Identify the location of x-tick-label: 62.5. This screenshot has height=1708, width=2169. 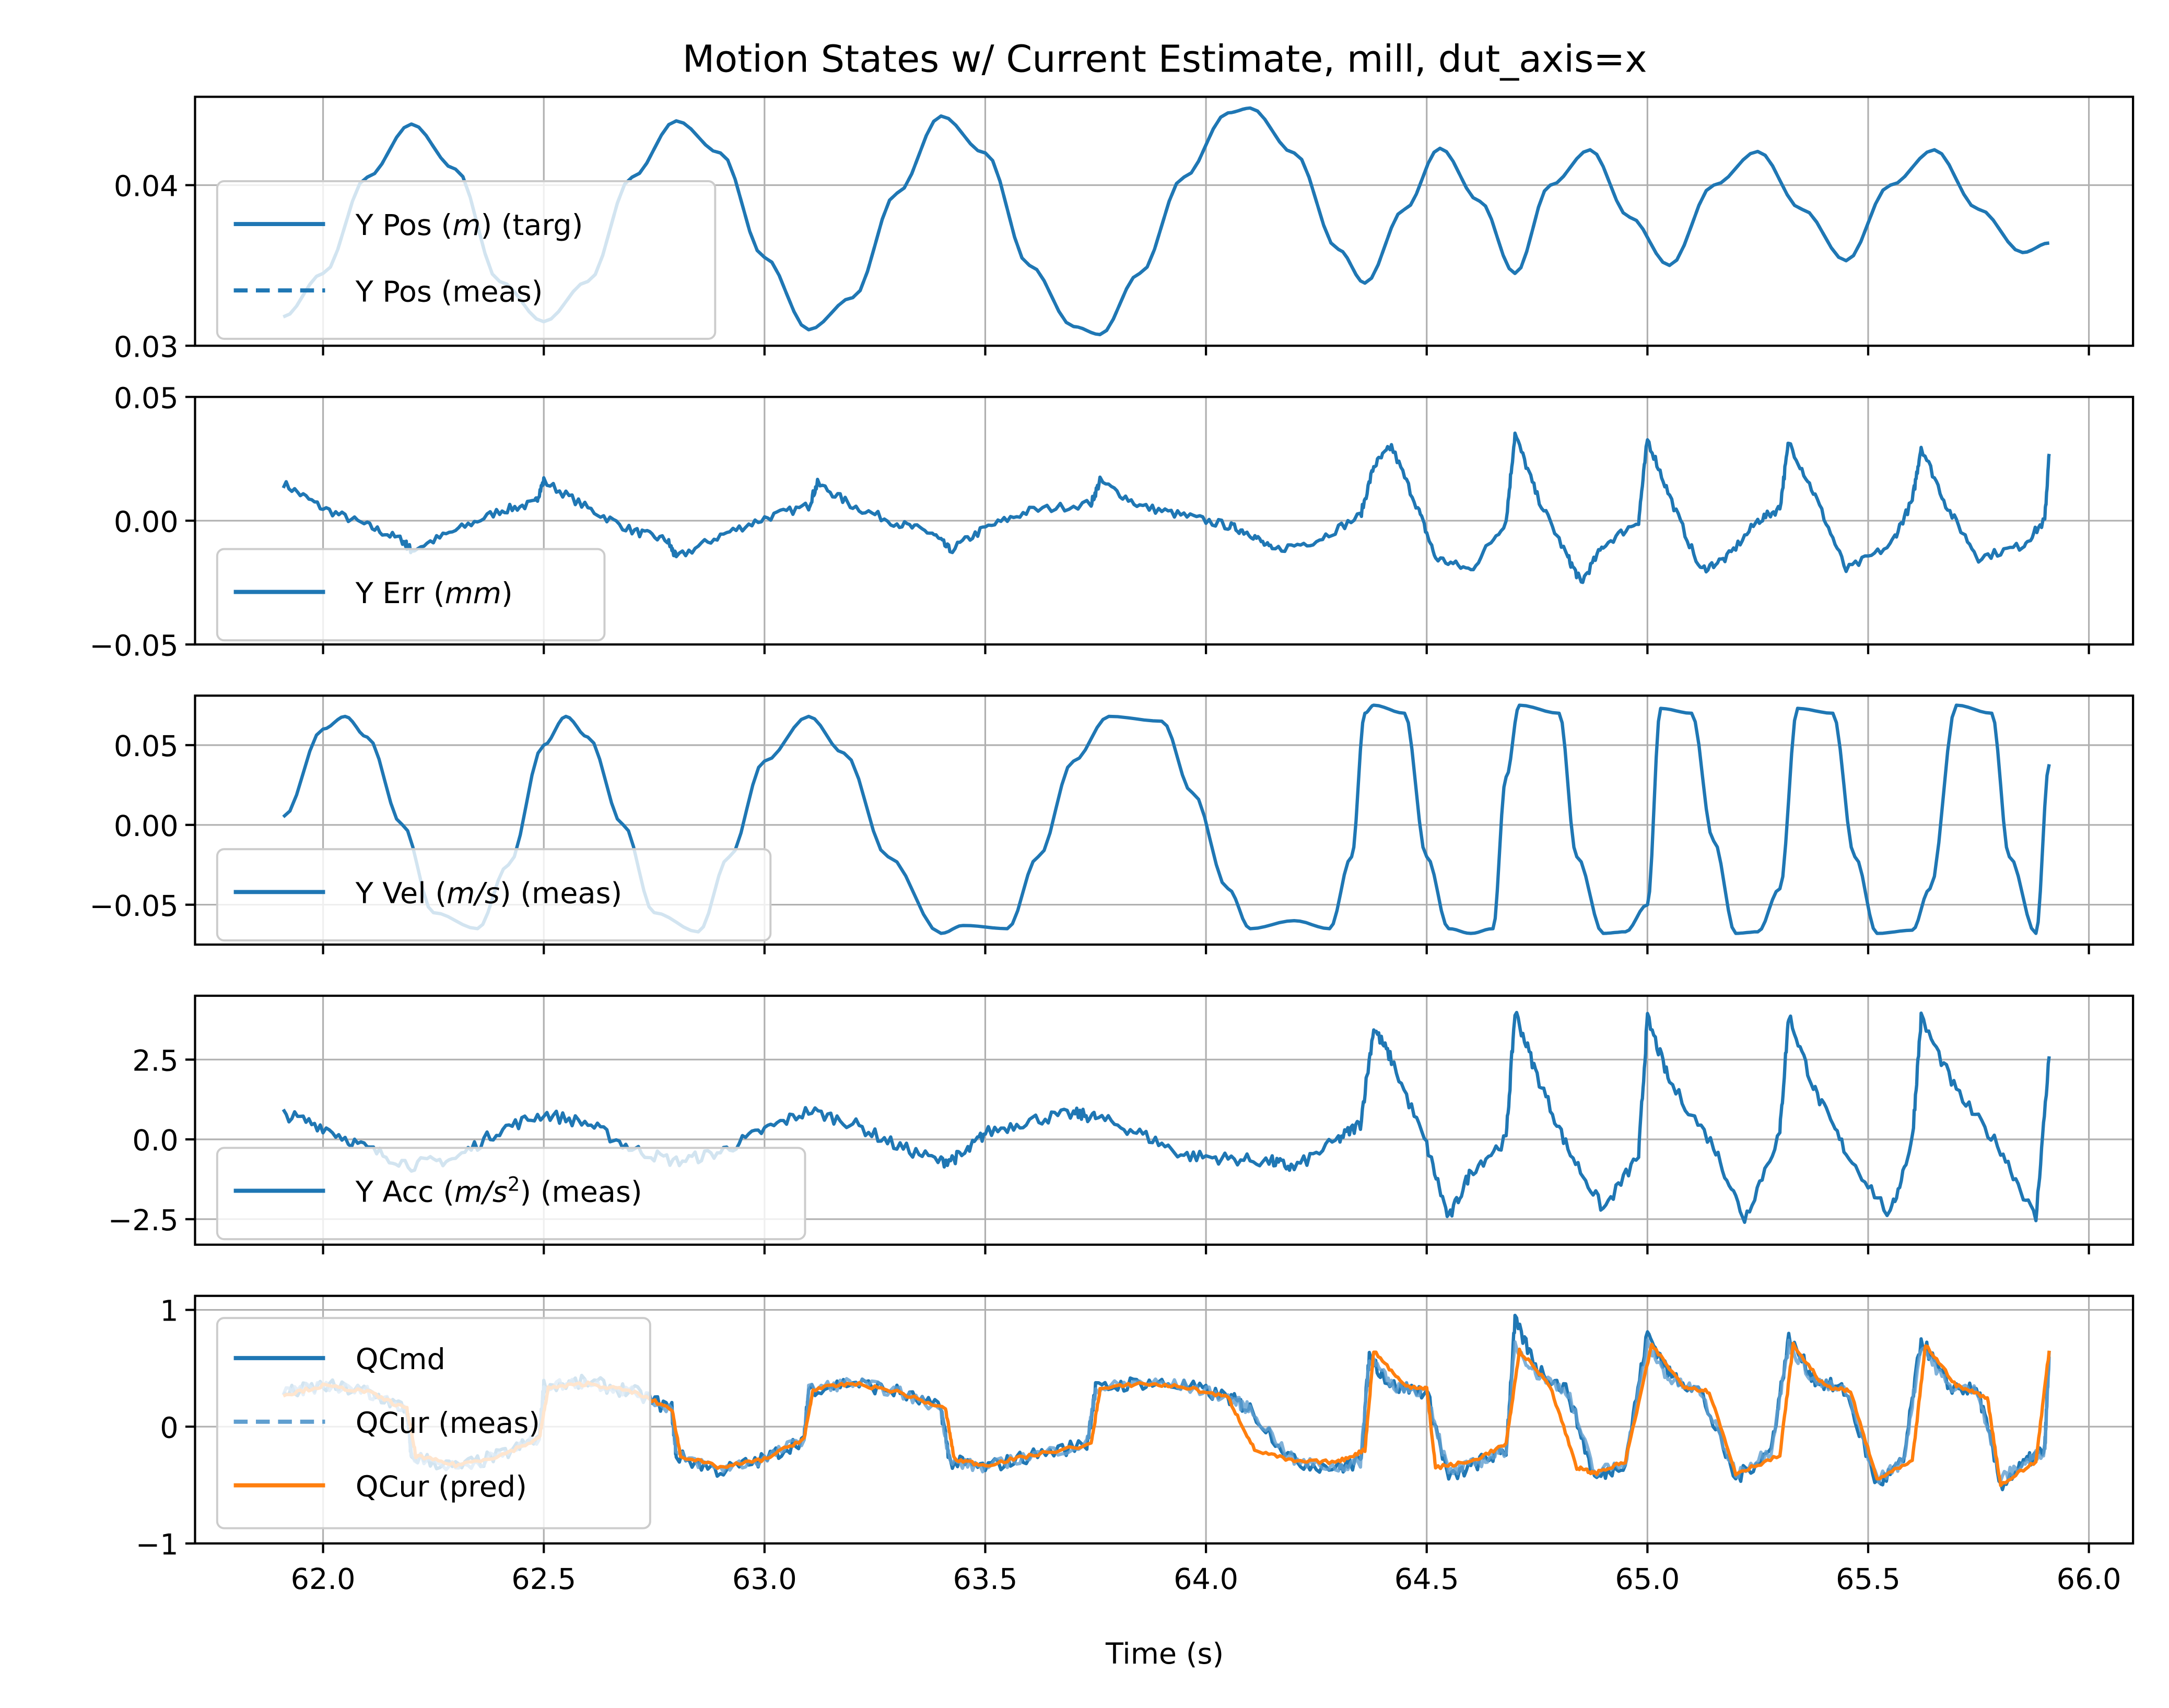
(543, 1579).